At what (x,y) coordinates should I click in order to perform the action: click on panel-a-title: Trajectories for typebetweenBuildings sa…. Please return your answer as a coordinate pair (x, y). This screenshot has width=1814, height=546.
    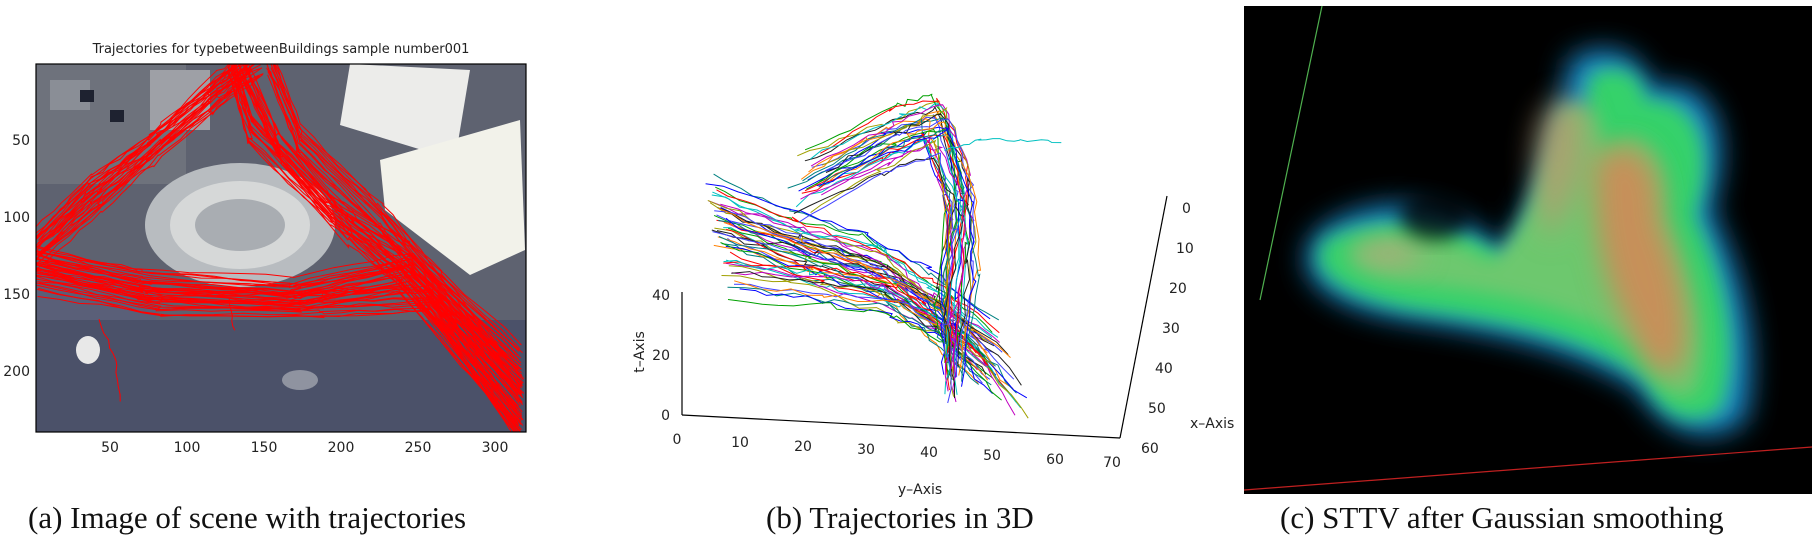
    Looking at the image, I should click on (281, 49).